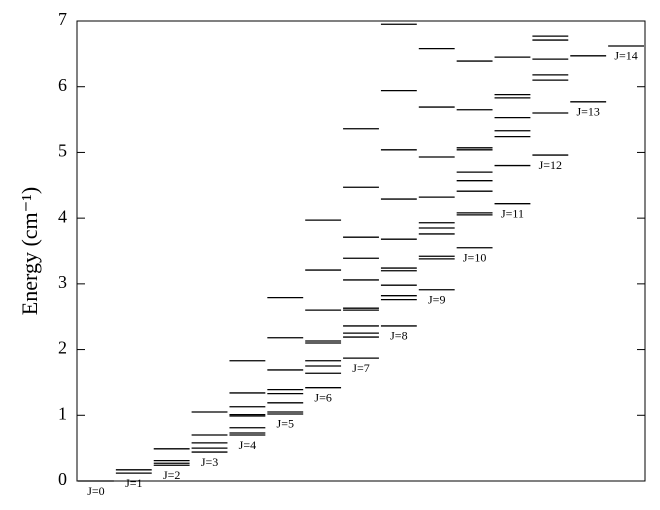 This screenshot has width=660, height=510. What do you see at coordinates (62, 19) in the screenshot?
I see `y-tick-label: 7` at bounding box center [62, 19].